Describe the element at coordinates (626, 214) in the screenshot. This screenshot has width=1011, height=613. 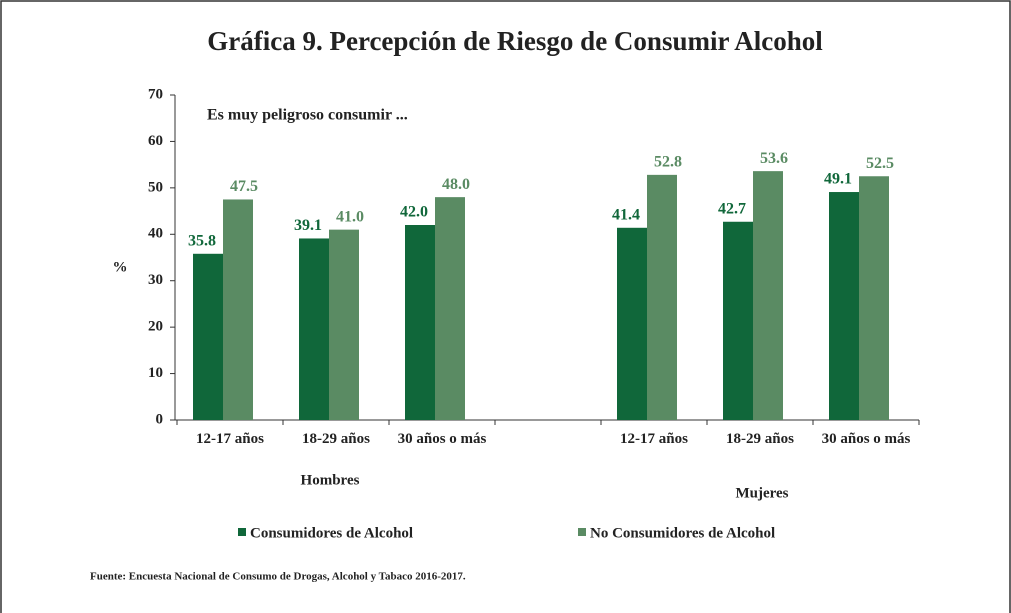
I see `value-label: 41.4` at that location.